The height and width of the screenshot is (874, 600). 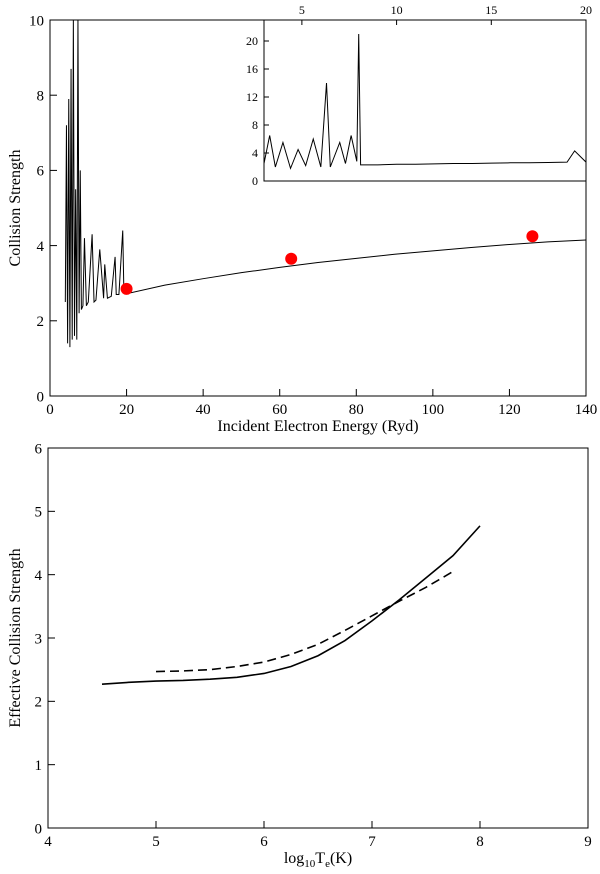 What do you see at coordinates (15, 208) in the screenshot?
I see `y-axis-label: Collision Strength` at bounding box center [15, 208].